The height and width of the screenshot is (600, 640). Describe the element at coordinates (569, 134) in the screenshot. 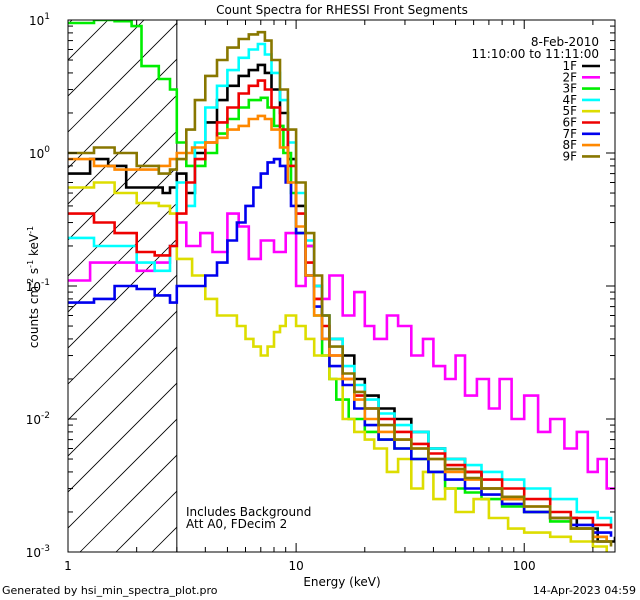

I see `legend-label-7F: 7F` at that location.